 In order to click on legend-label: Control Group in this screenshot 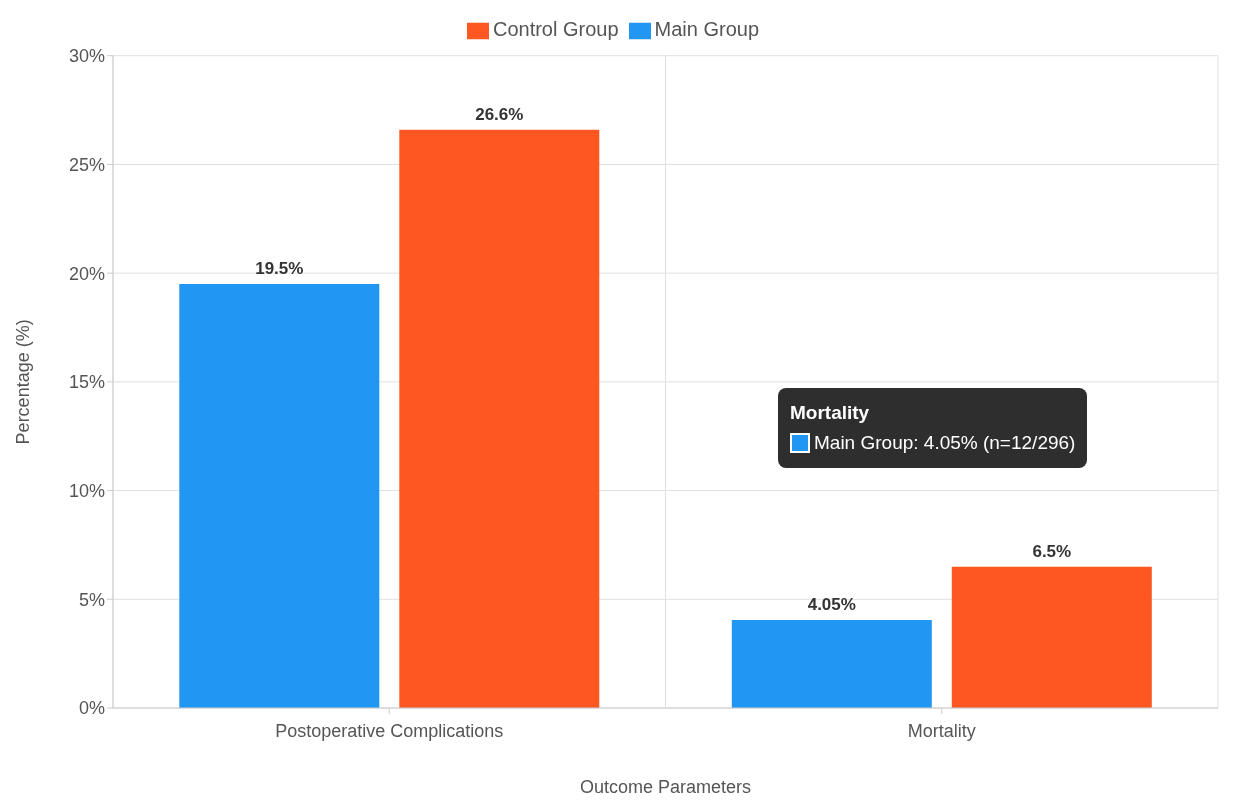, I will do `click(555, 29)`.